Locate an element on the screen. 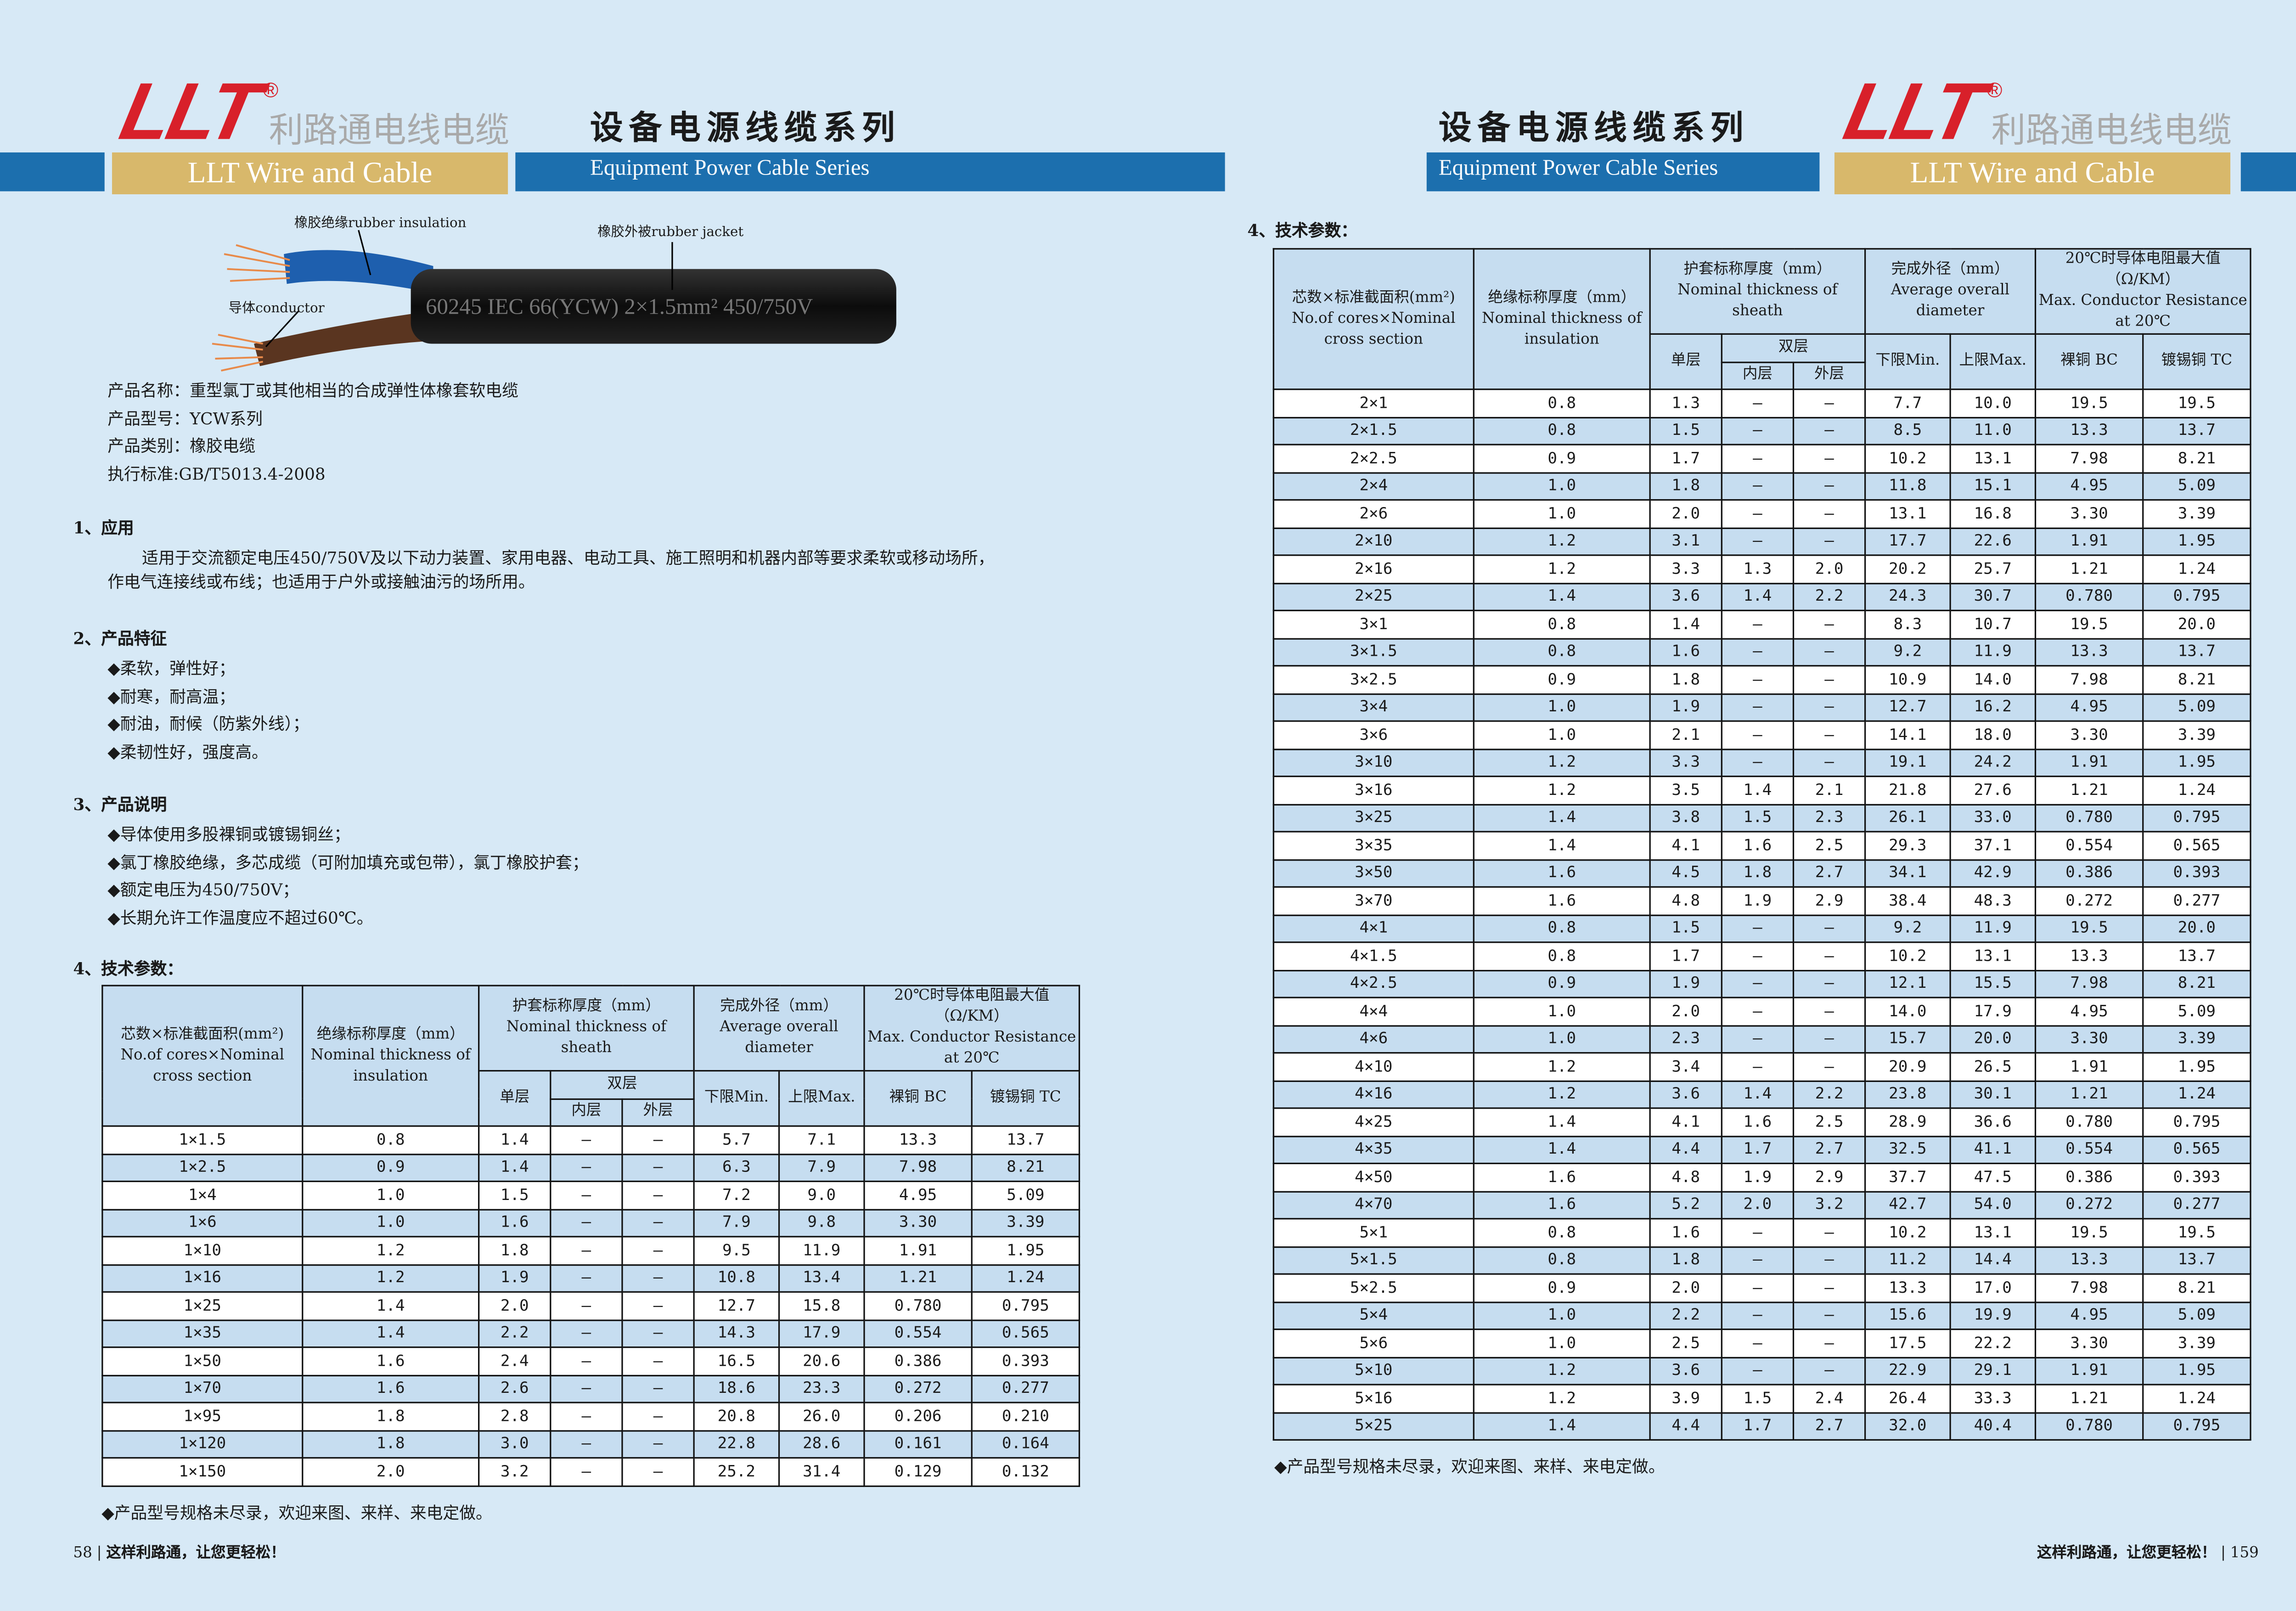 This screenshot has width=2296, height=1611. table-cell: 16.5 is located at coordinates (736, 1361).